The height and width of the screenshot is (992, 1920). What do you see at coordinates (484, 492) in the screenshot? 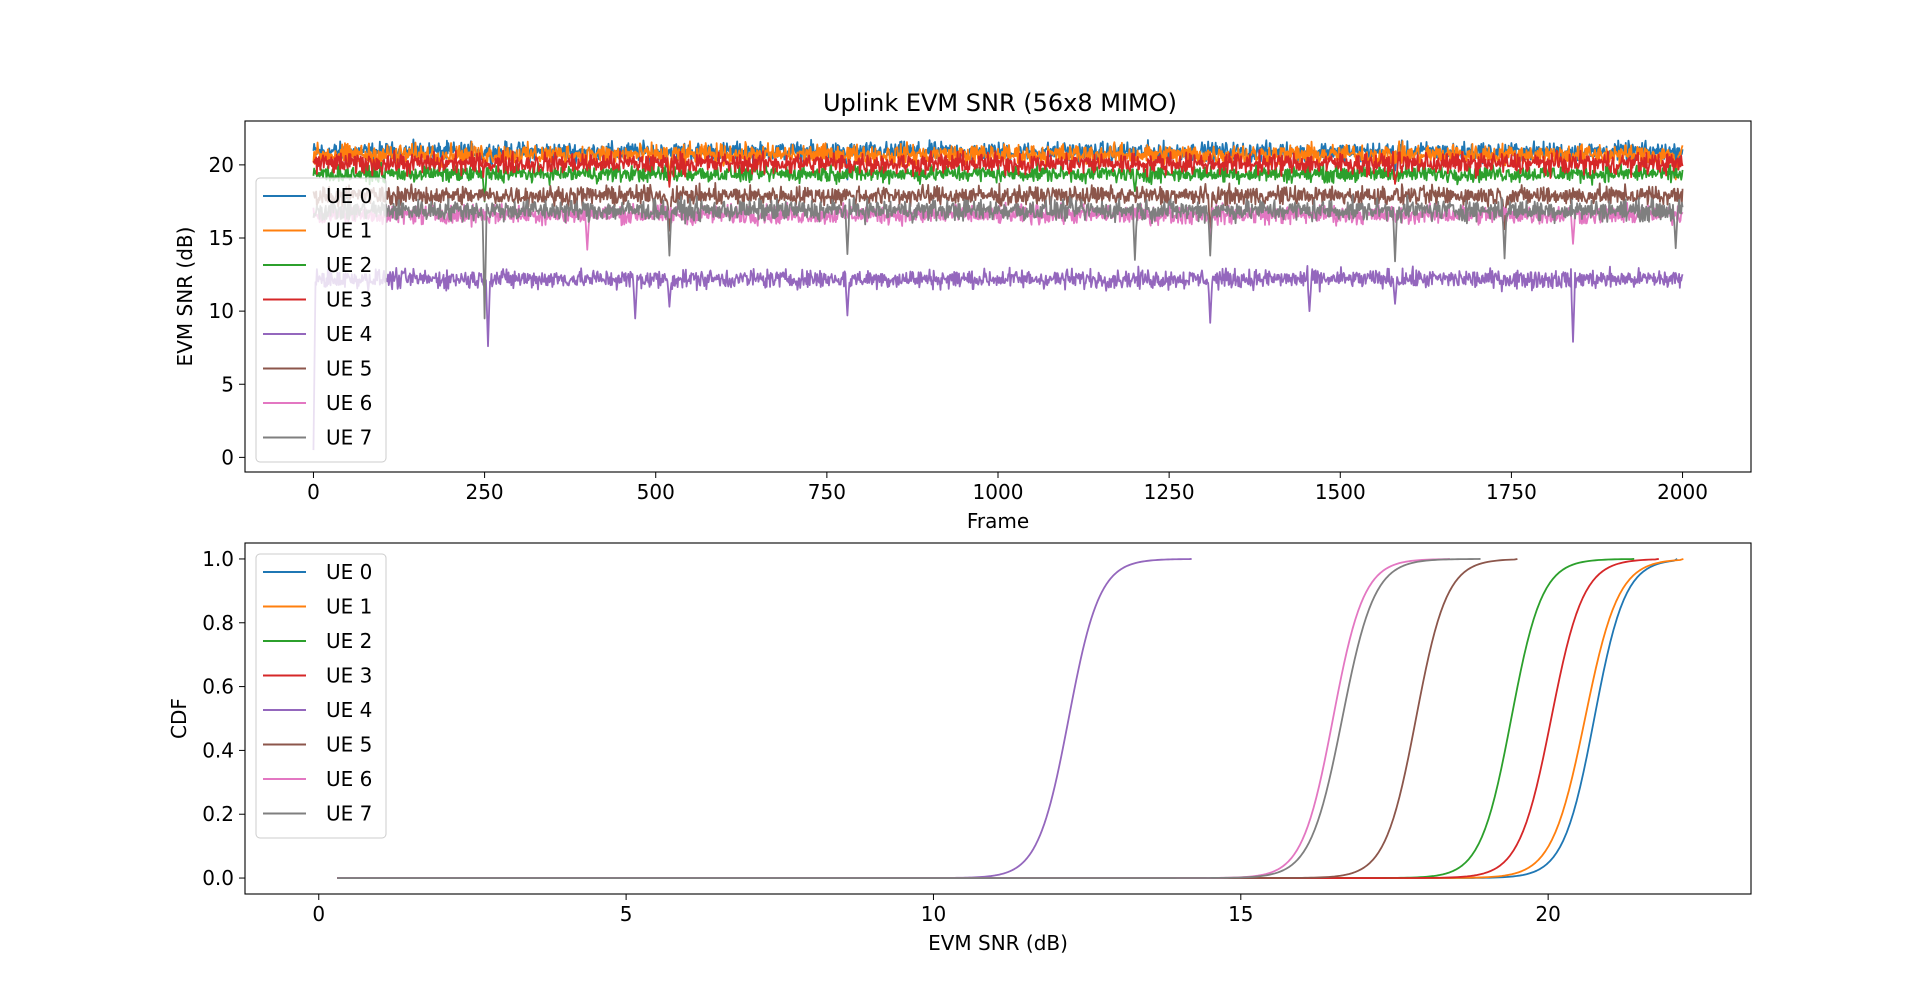
I see `x-tick-label: 250` at bounding box center [484, 492].